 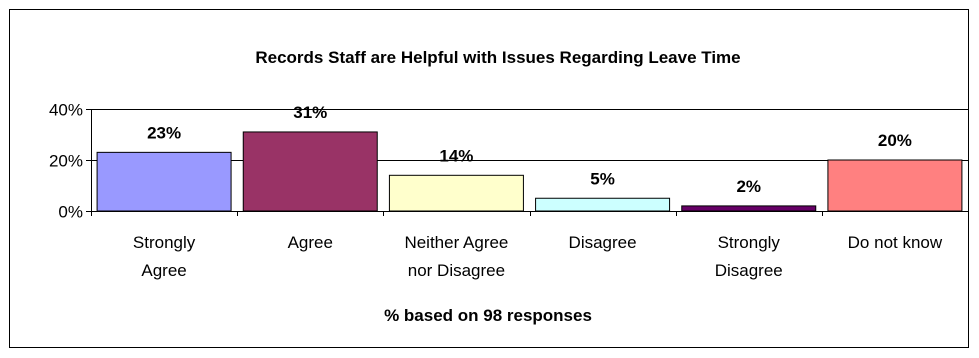 I want to click on data-label: 14%, so click(x=456, y=155).